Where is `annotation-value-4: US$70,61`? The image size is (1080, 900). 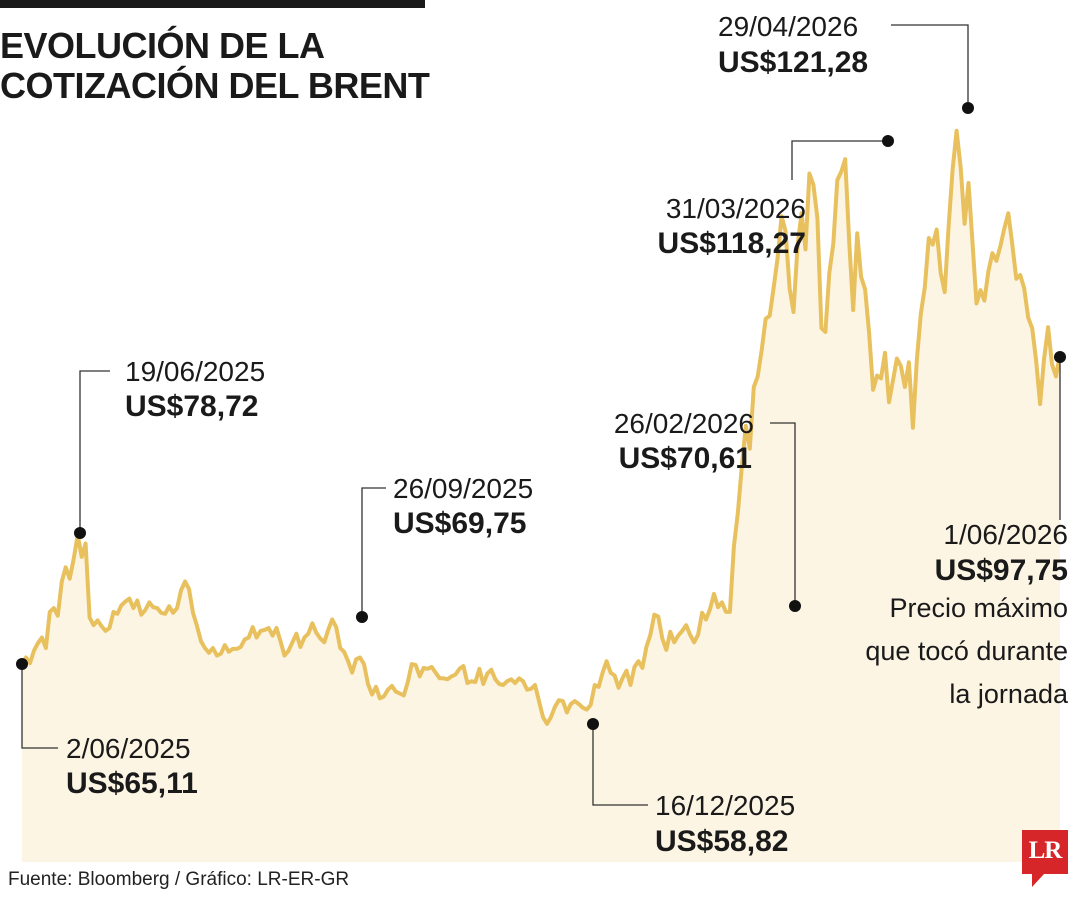
annotation-value-4: US$70,61 is located at coordinates (685, 458).